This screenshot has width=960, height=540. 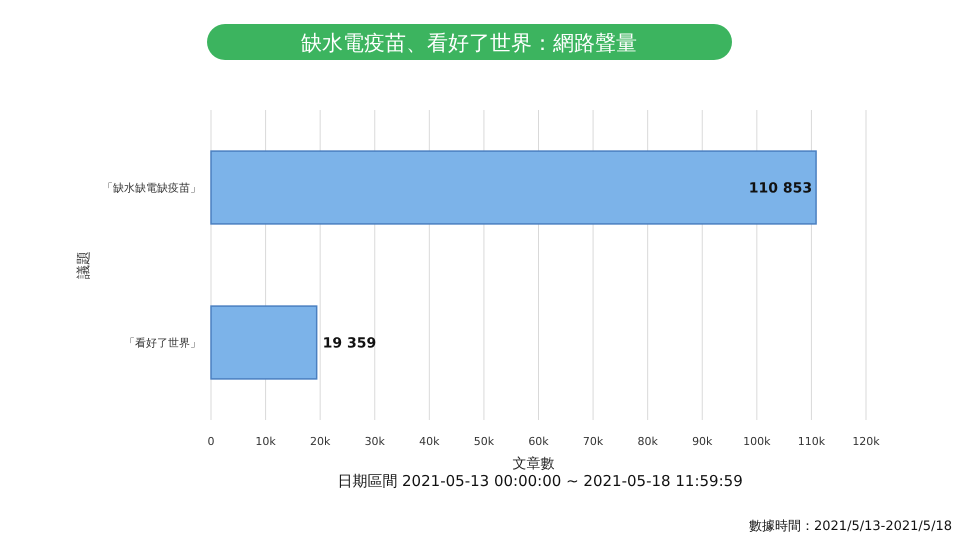 I want to click on y-tick-label: 「看好了世界」, so click(x=162, y=343).